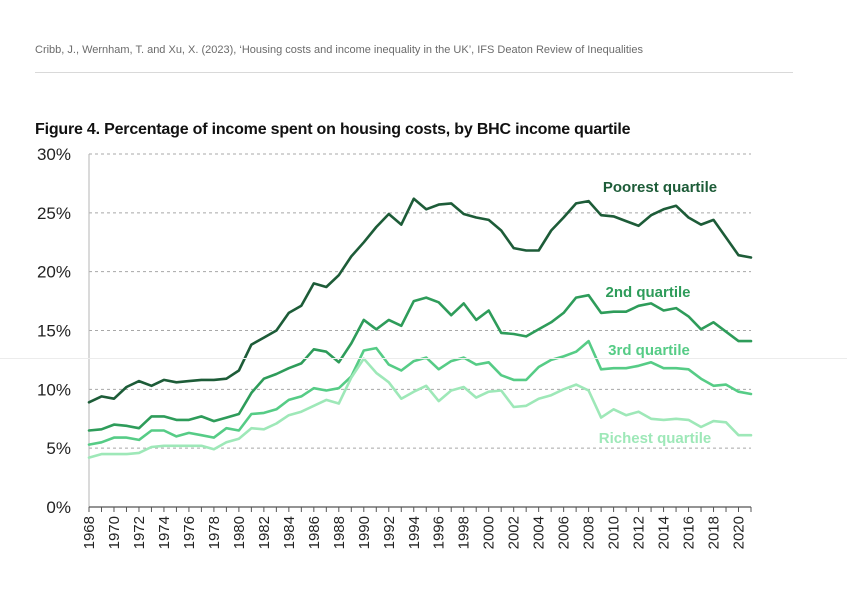 The image size is (847, 600). What do you see at coordinates (54, 389) in the screenshot?
I see `y-tick-label: 10%` at bounding box center [54, 389].